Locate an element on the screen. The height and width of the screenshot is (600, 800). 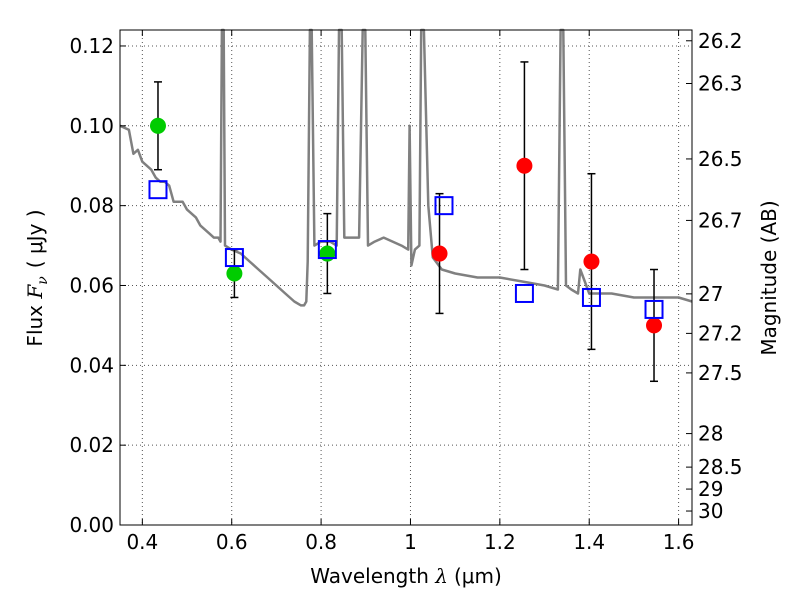
y2-tick-label: 27.2 is located at coordinates (720, 333).